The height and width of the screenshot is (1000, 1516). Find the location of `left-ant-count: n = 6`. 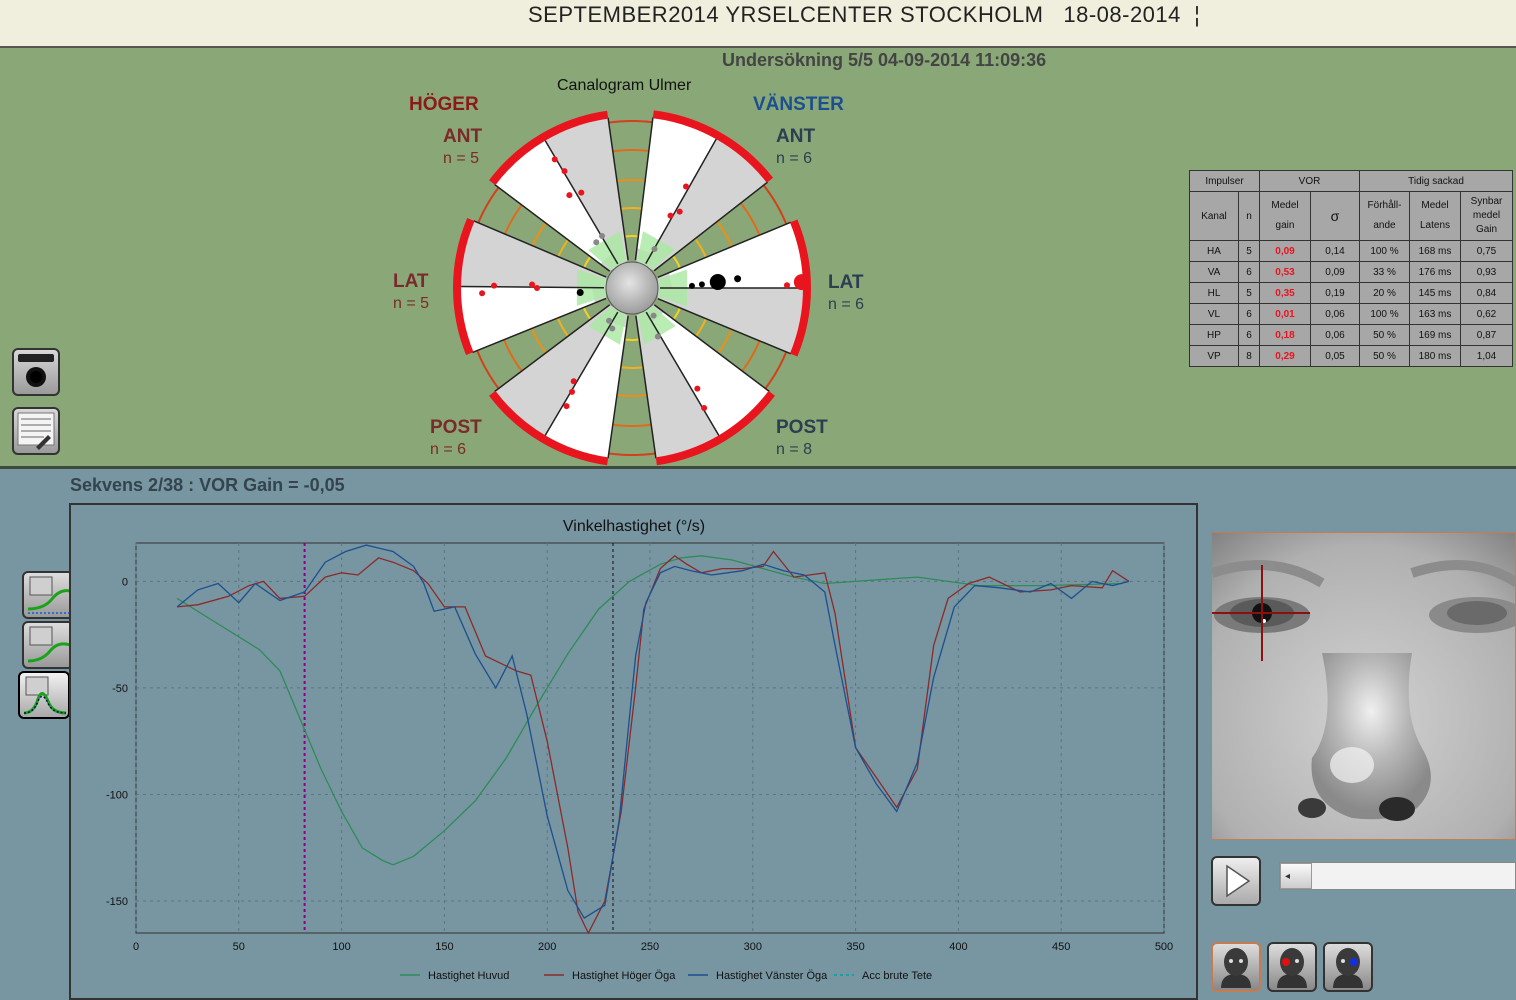

left-ant-count: n = 6 is located at coordinates (794, 158).